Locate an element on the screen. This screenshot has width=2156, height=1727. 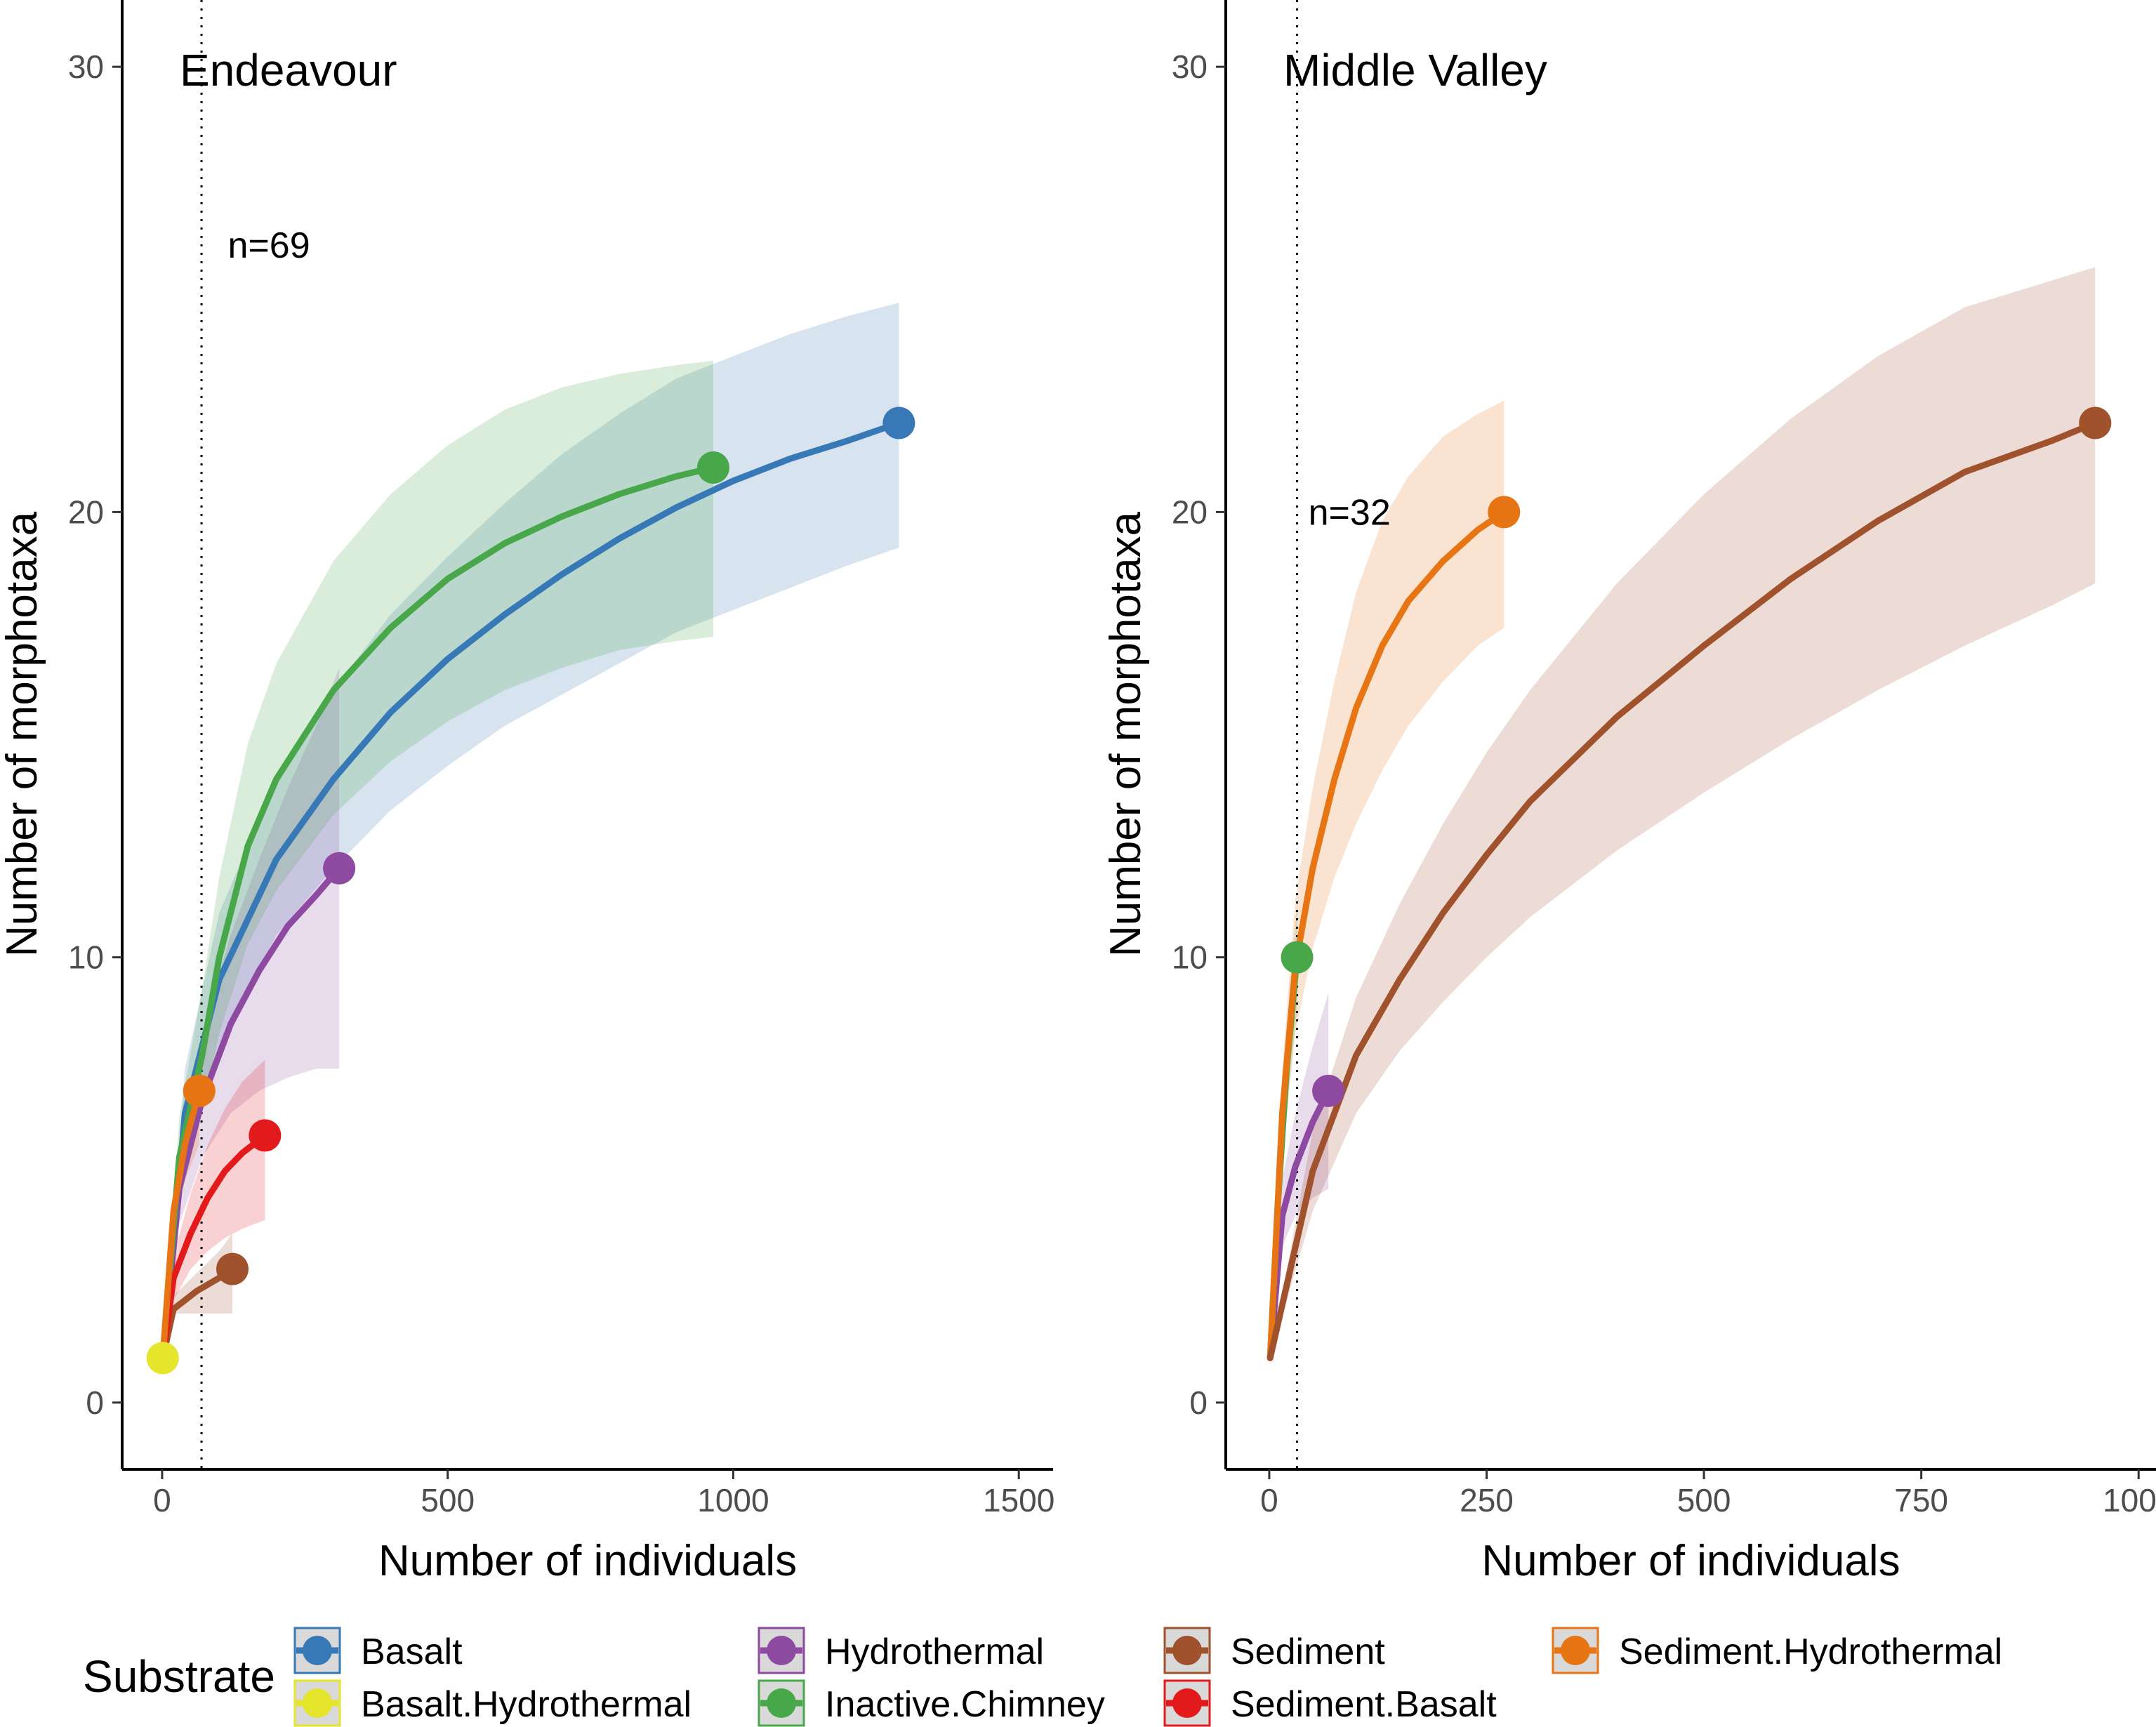
legend-item-sediment-hydrothermal: Sediment.Hydrothermal is located at coordinates (1777, 1650).